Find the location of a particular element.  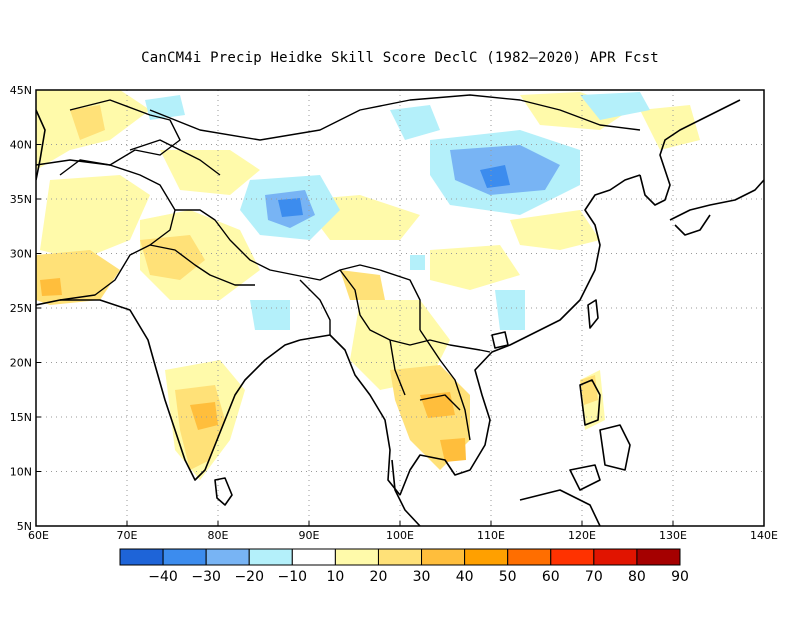

colorbar-label: 70 is located at coordinates (594, 577).